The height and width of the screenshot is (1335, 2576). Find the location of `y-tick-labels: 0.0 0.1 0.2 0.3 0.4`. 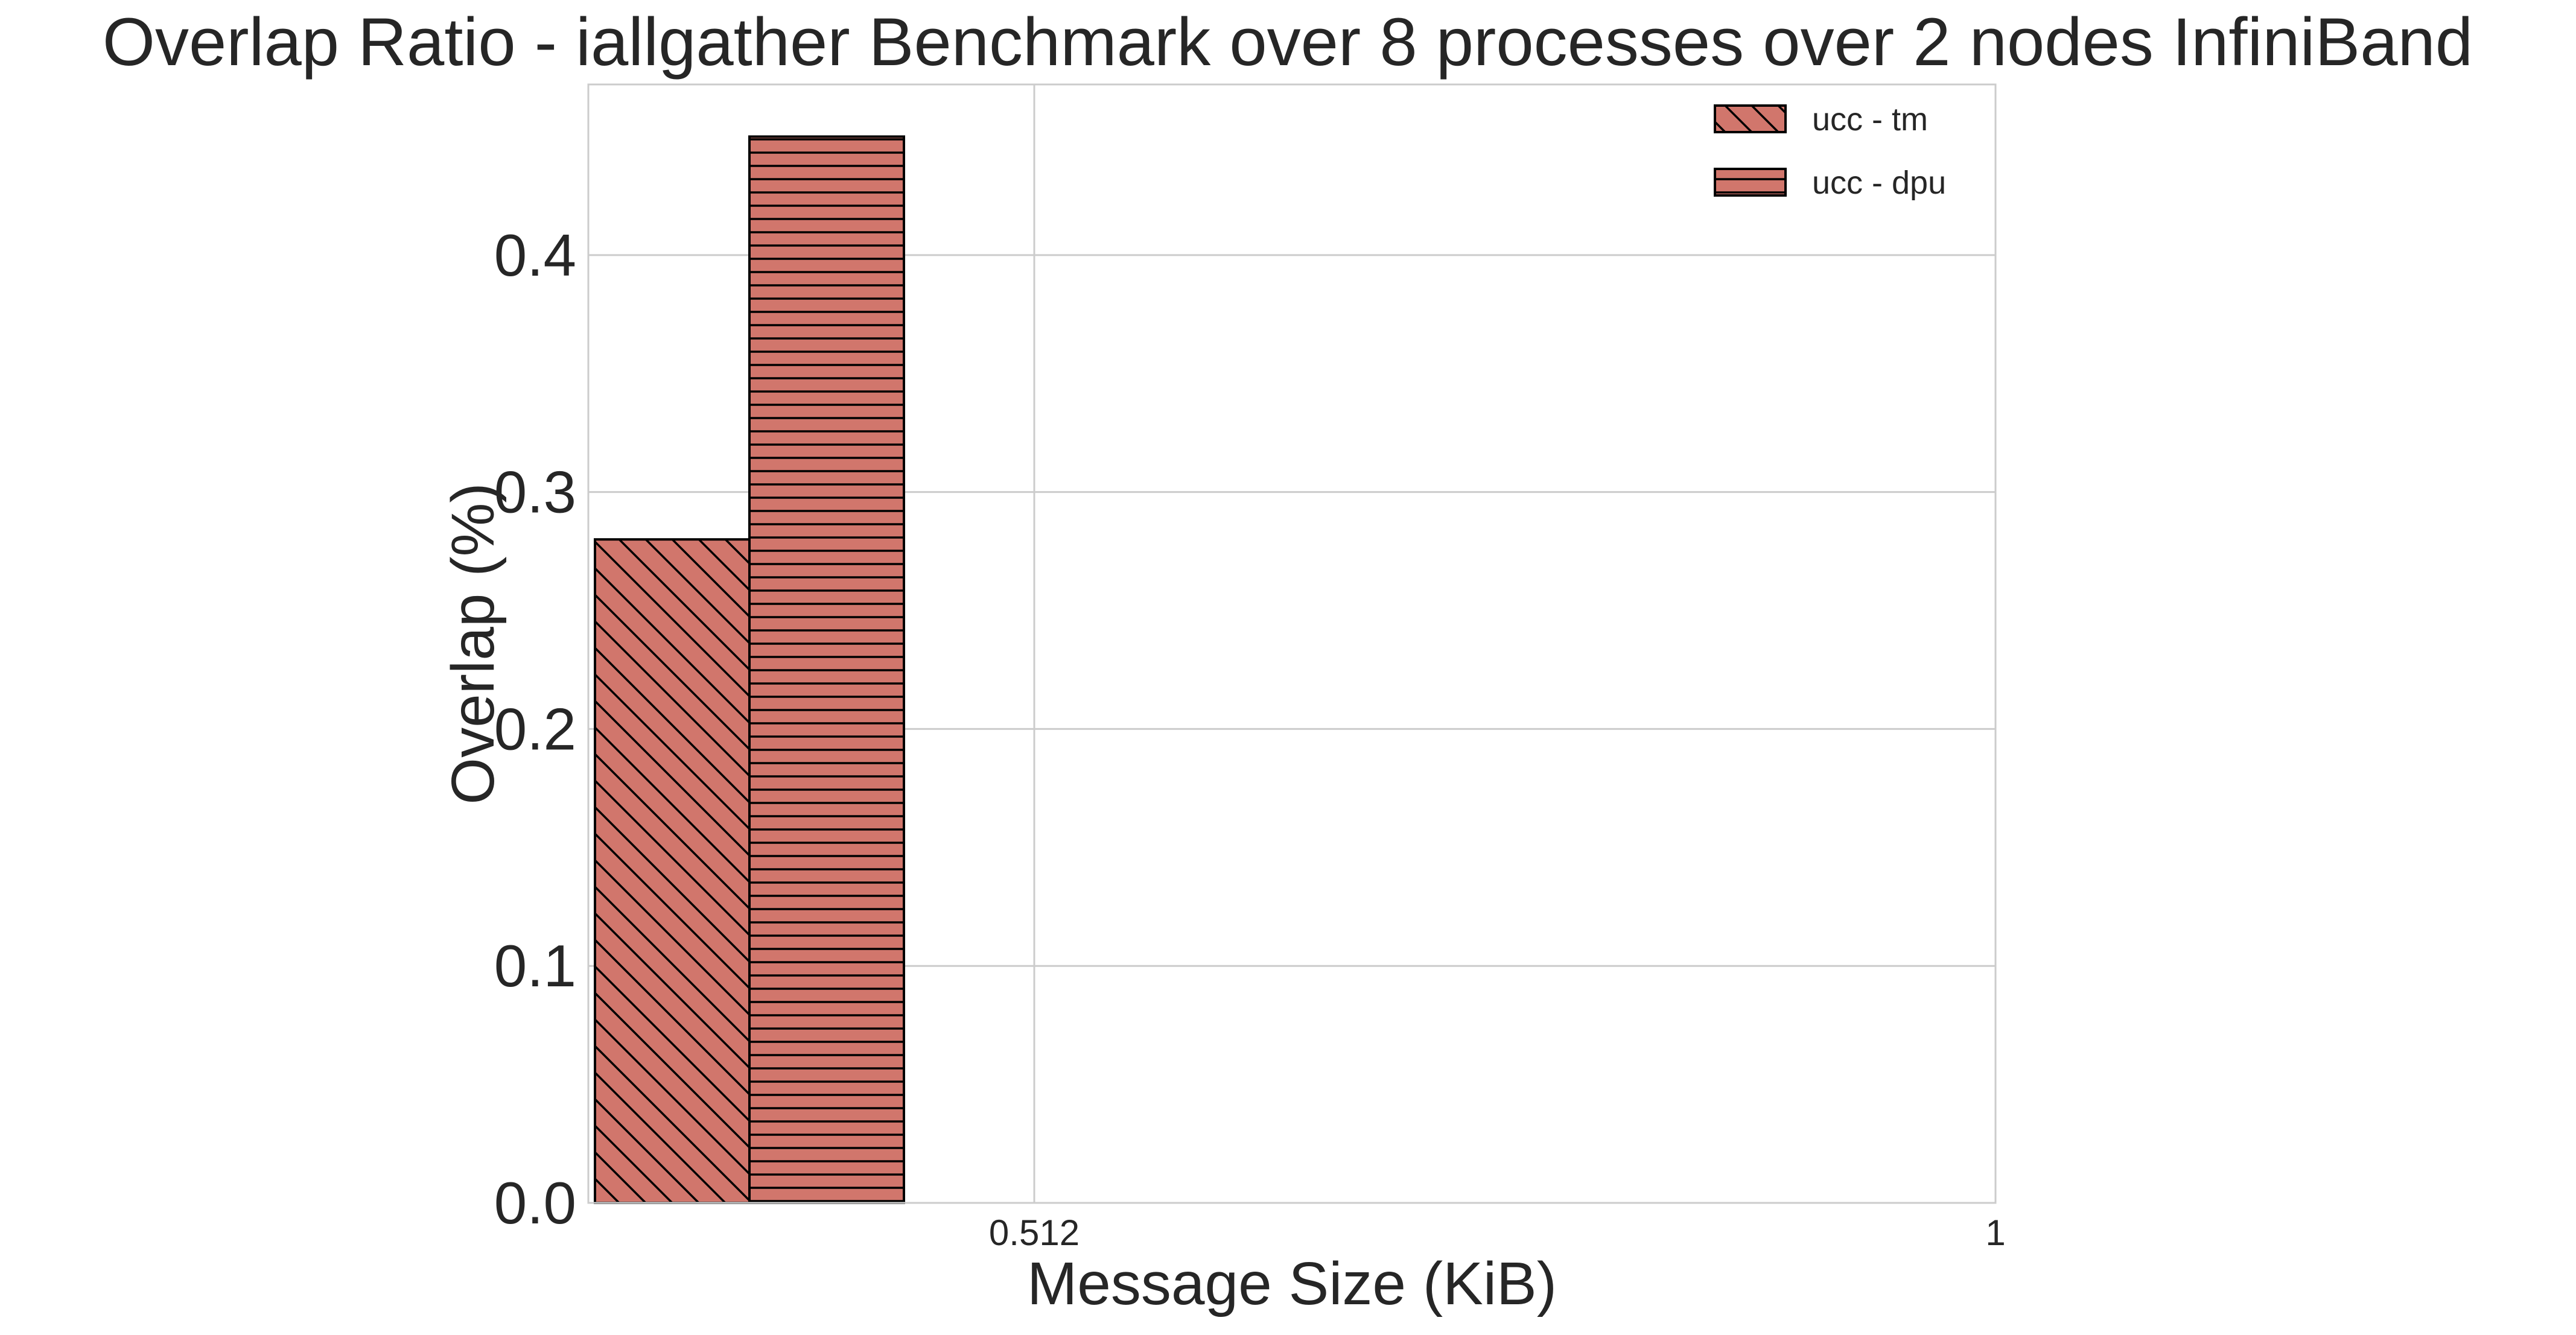

y-tick-labels: 0.0 0.1 0.2 0.3 0.4 is located at coordinates (535, 729).